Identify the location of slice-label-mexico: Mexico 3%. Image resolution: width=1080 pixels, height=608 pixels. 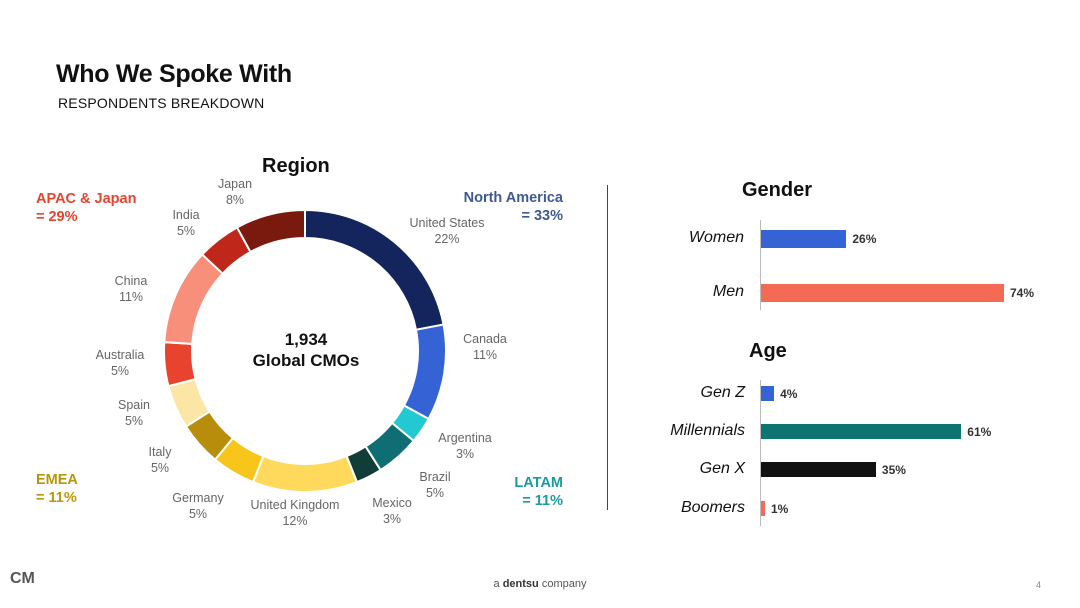
(392, 511).